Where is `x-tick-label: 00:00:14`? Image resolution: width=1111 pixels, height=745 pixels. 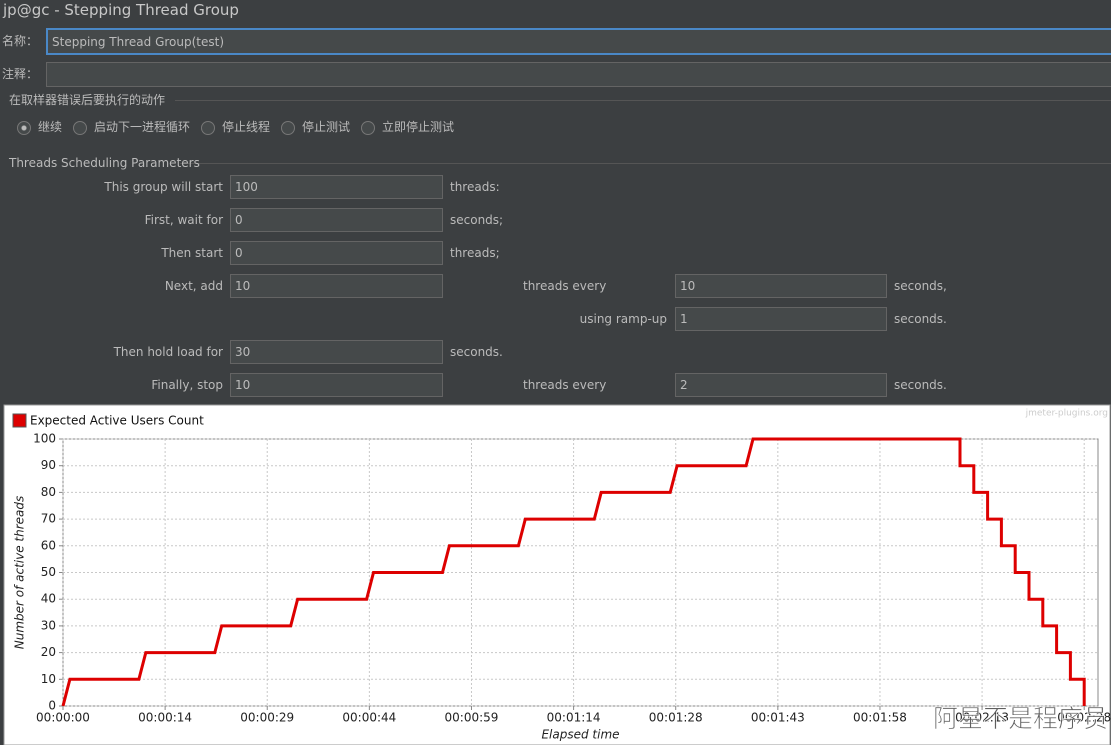
x-tick-label: 00:00:14 is located at coordinates (165, 718).